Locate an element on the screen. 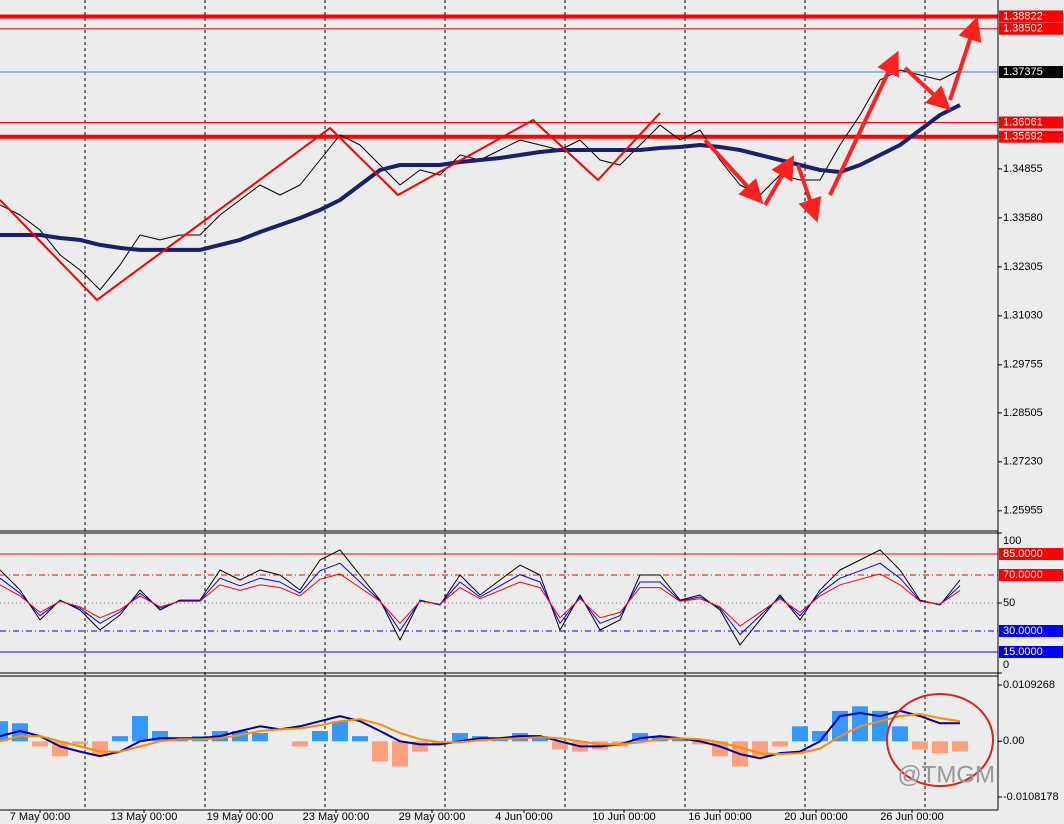 The width and height of the screenshot is (1064, 824). level-label: 85.0000 is located at coordinates (1023, 554).